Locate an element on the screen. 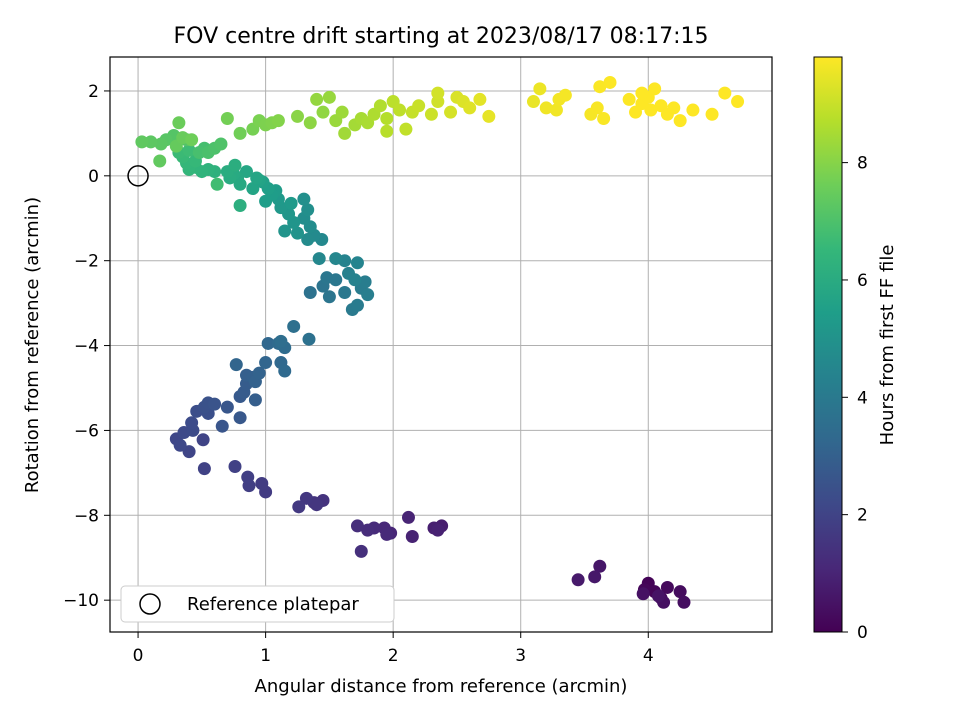 The image size is (960, 724). colorbar: 0 2 4 6 8 Hours from first FF file is located at coordinates (855, 349).